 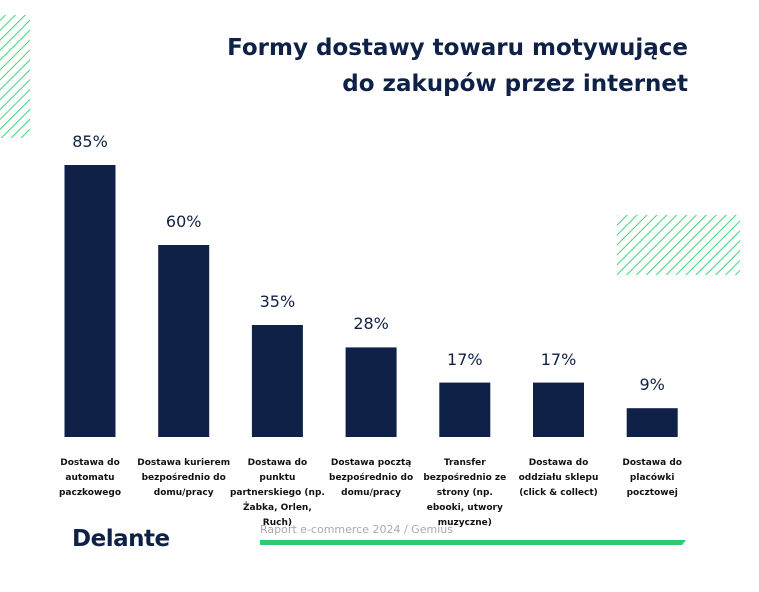 I want to click on x-tick-label: Dostawa do placówki pocztowej, so click(x=652, y=478).